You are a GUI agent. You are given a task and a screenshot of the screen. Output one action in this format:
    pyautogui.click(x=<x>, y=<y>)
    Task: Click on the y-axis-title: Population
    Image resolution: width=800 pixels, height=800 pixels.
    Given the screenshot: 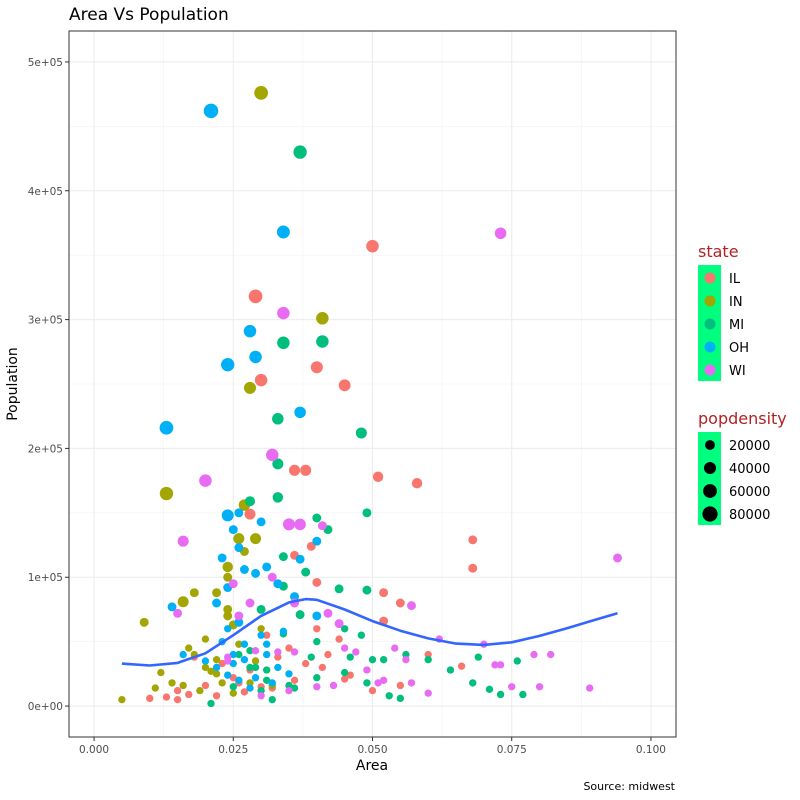 What is the action you would take?
    pyautogui.click(x=13, y=384)
    